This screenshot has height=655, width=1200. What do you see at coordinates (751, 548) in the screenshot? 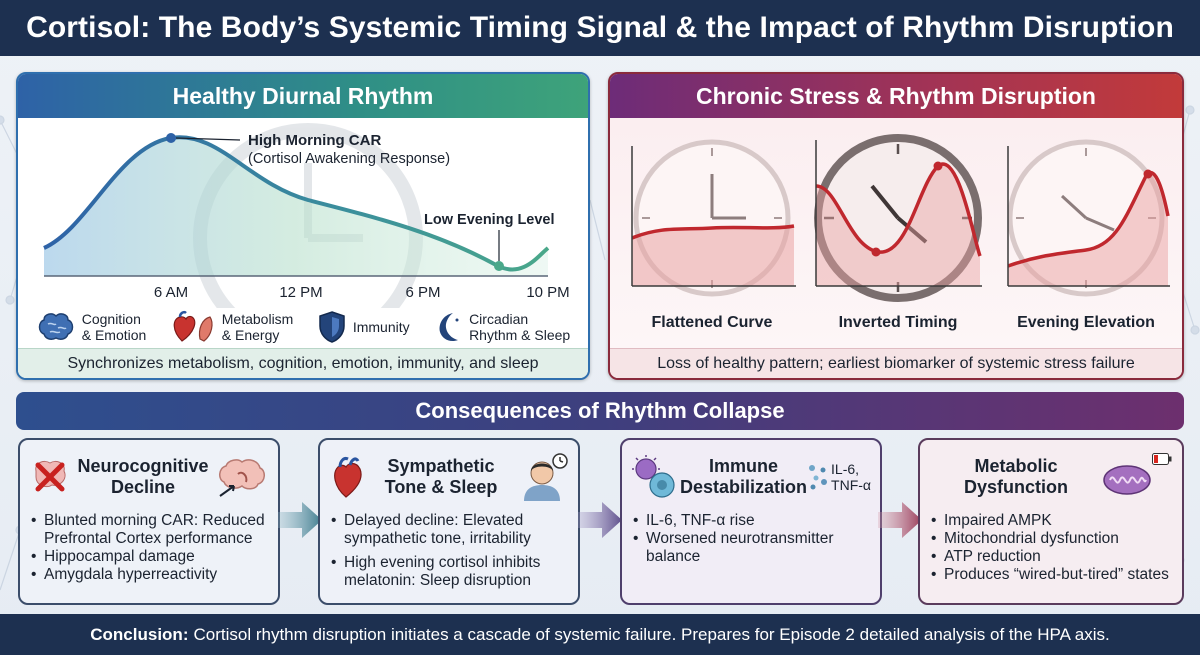
I see `bullet-item: Worsened neurotransmitter balance` at bounding box center [751, 548].